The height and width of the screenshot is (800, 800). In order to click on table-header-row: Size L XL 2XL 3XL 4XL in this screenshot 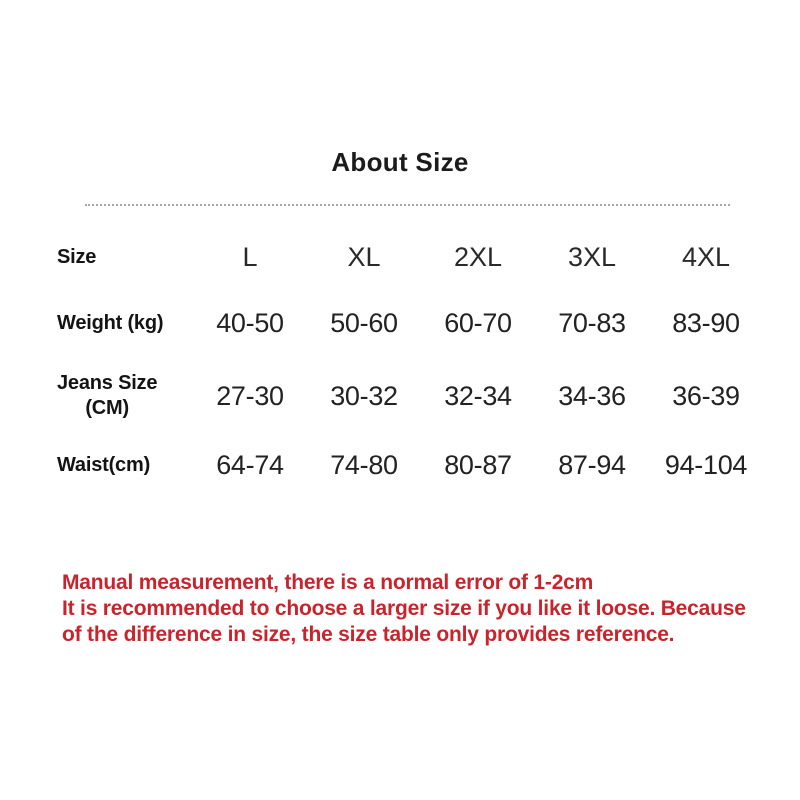, I will do `click(410, 257)`.